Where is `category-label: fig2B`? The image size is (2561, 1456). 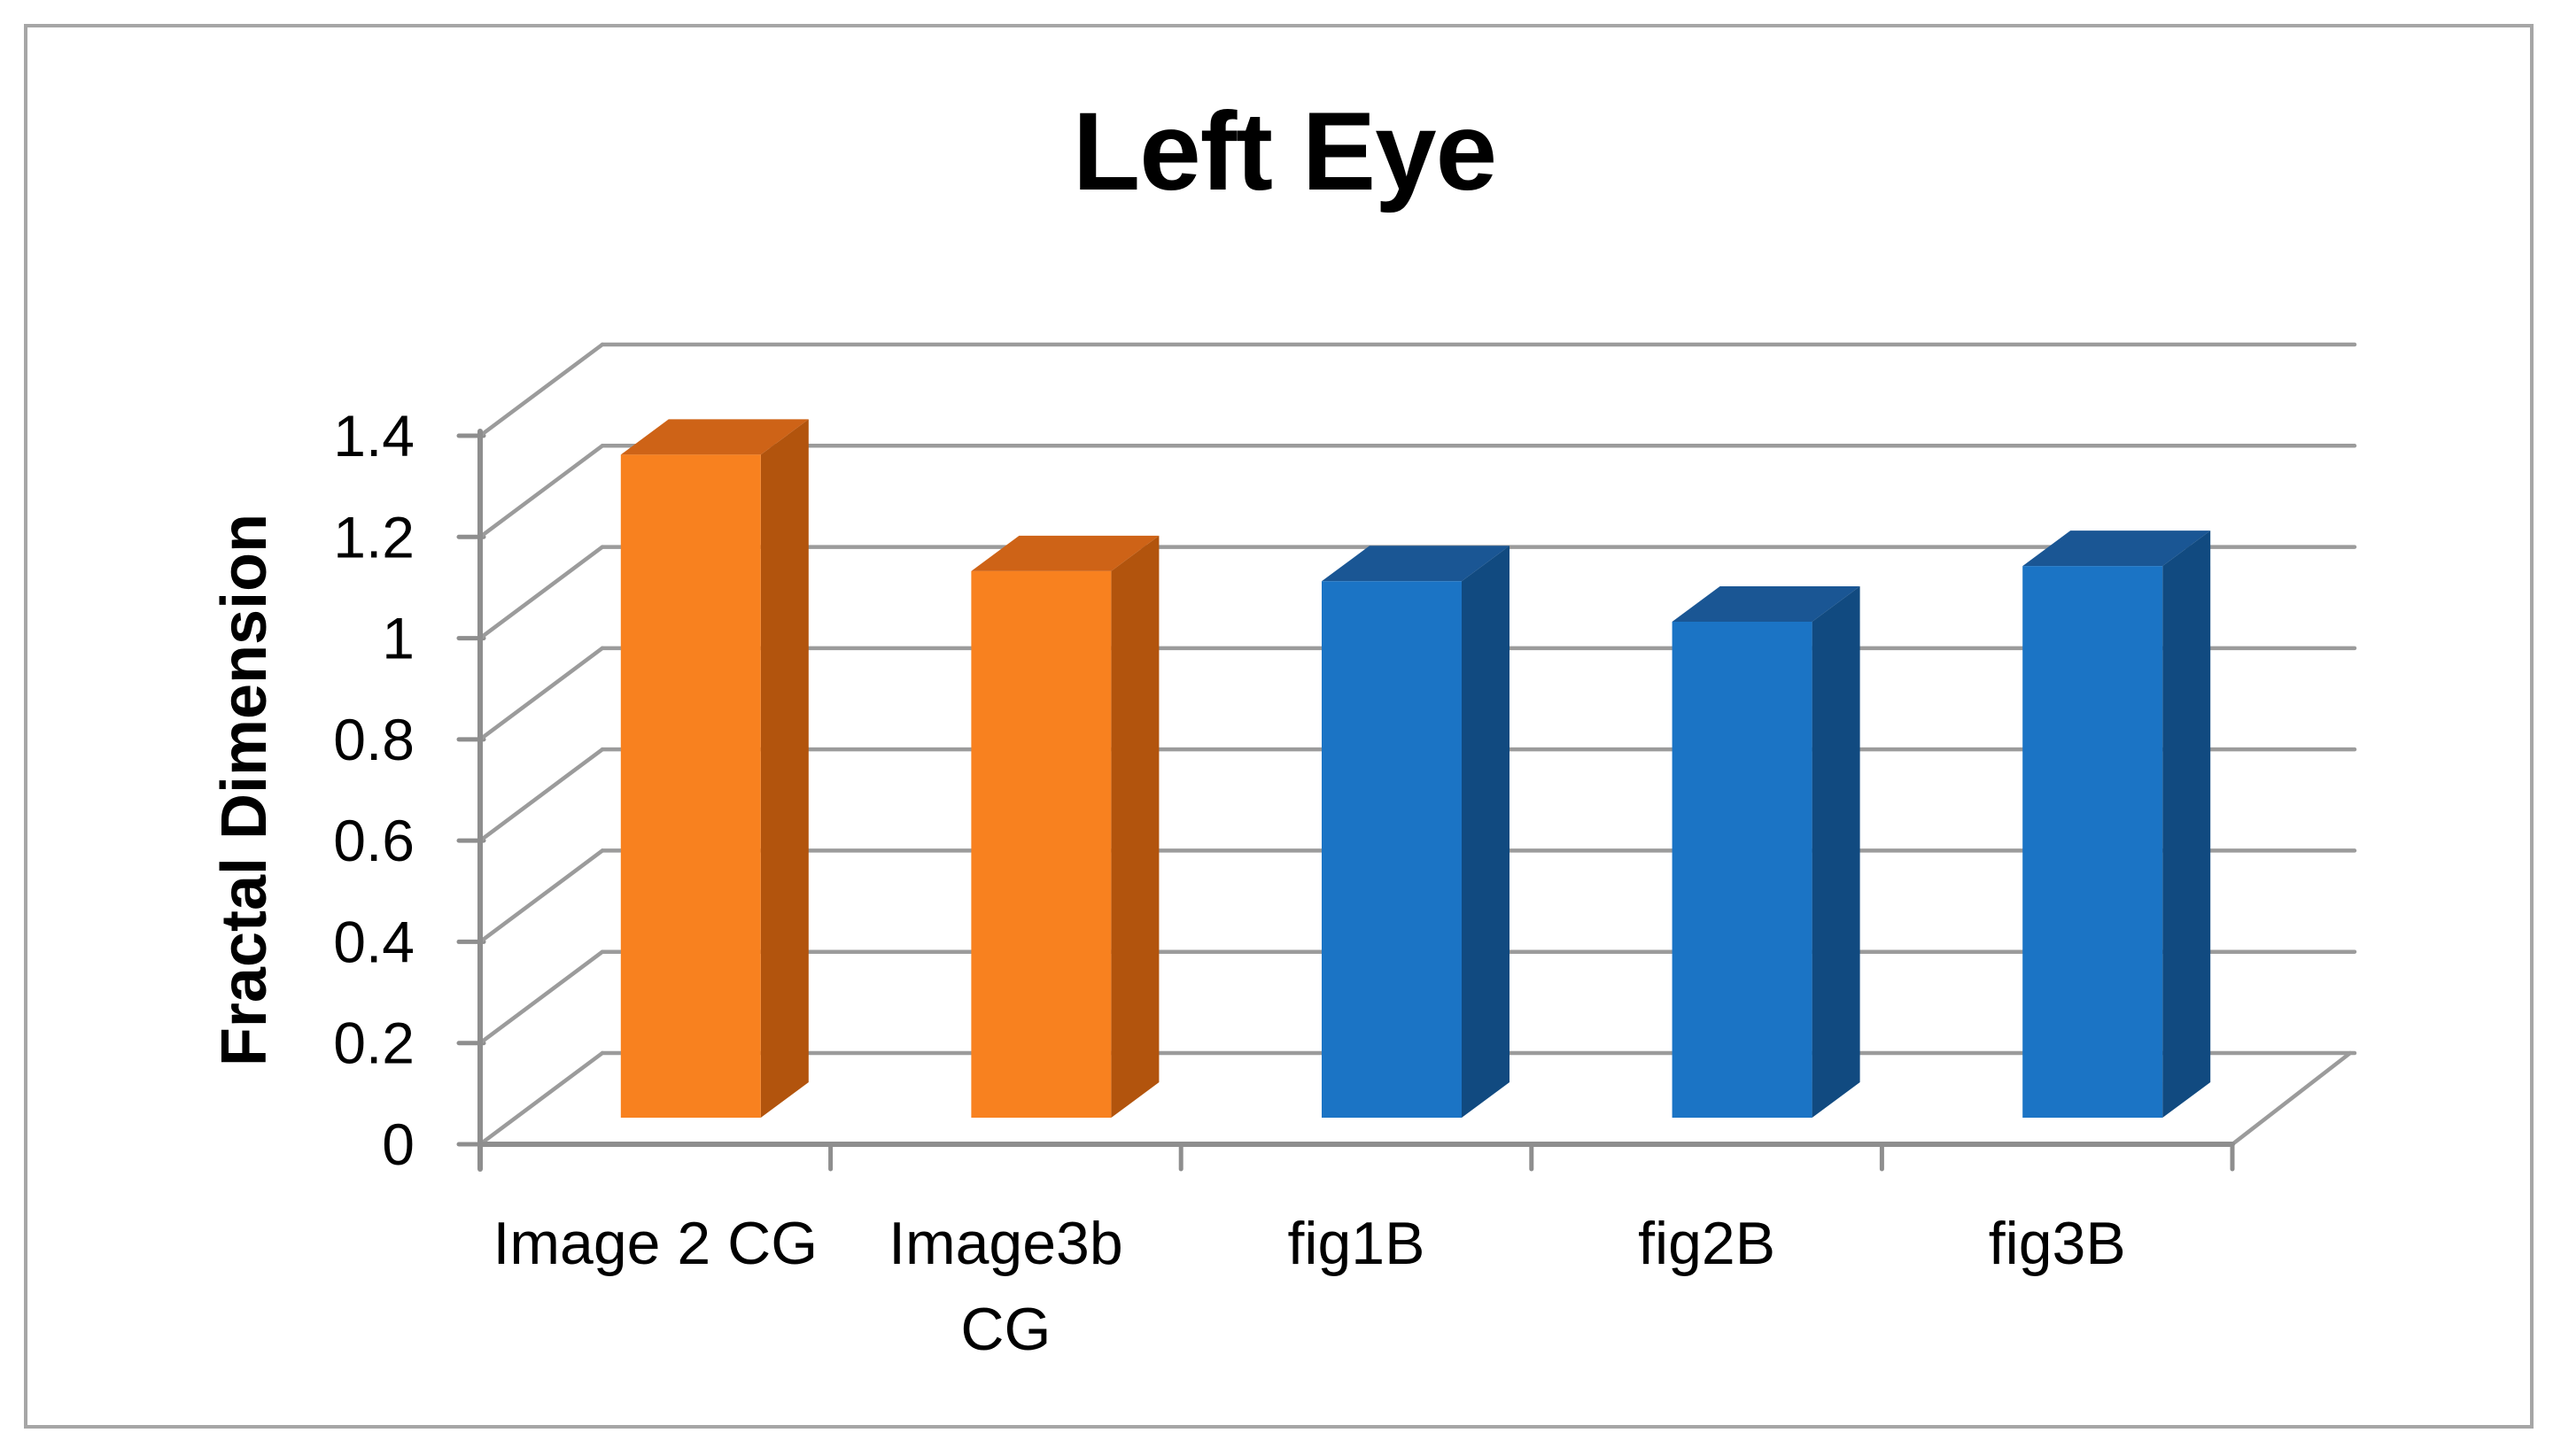
category-label: fig2B is located at coordinates (1707, 1243).